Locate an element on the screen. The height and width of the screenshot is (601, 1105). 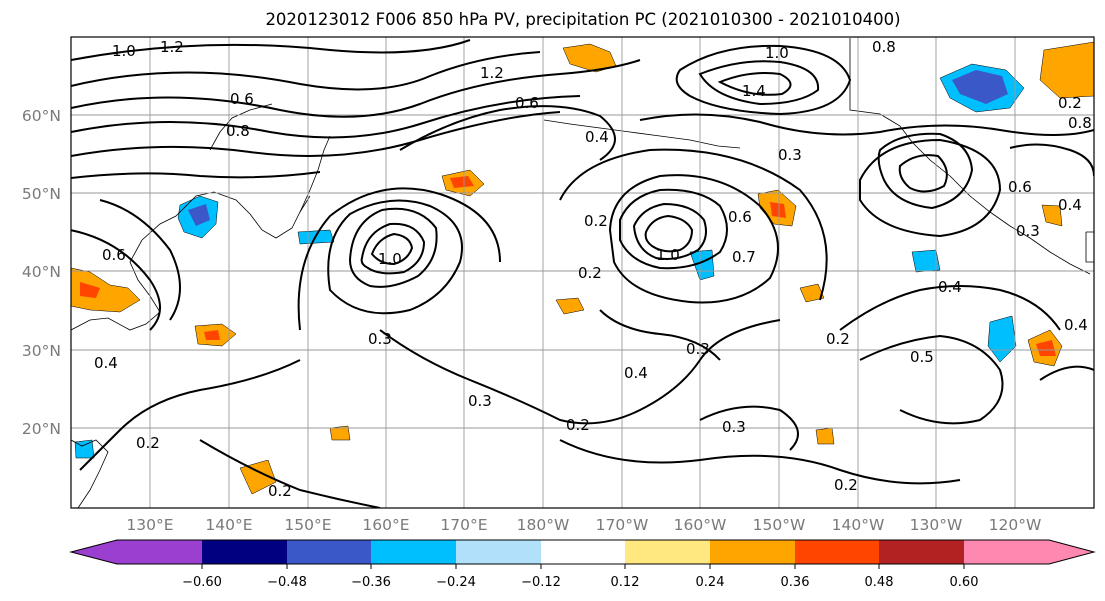
lon-label: 140°E is located at coordinates (228, 525).